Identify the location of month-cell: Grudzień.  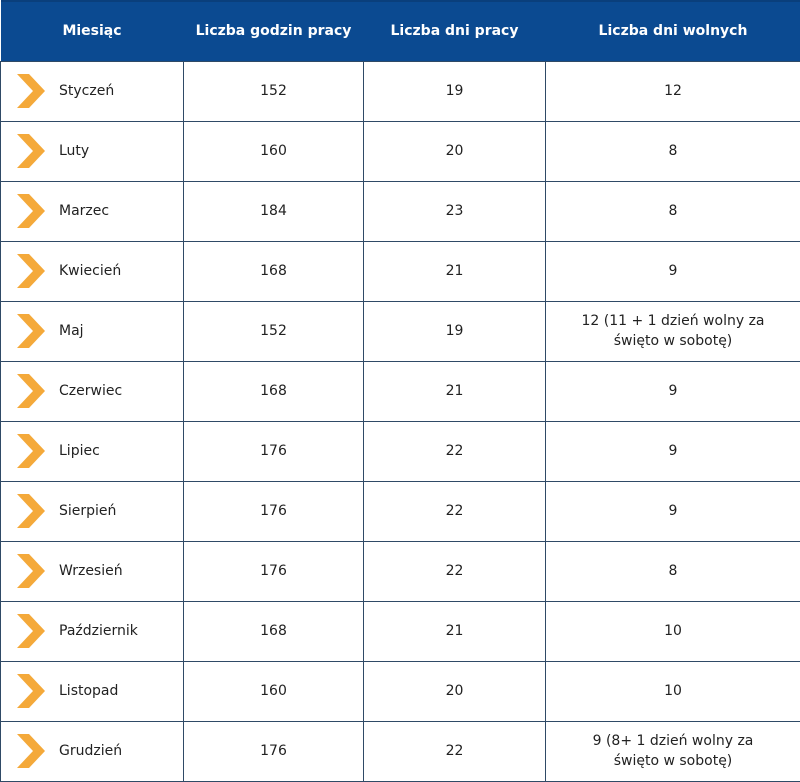
(92, 751).